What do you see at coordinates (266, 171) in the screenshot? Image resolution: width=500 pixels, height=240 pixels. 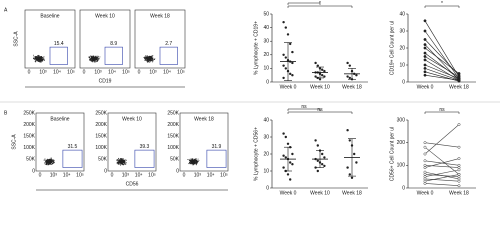 I see `y-tick-label: 10` at bounding box center [266, 171].